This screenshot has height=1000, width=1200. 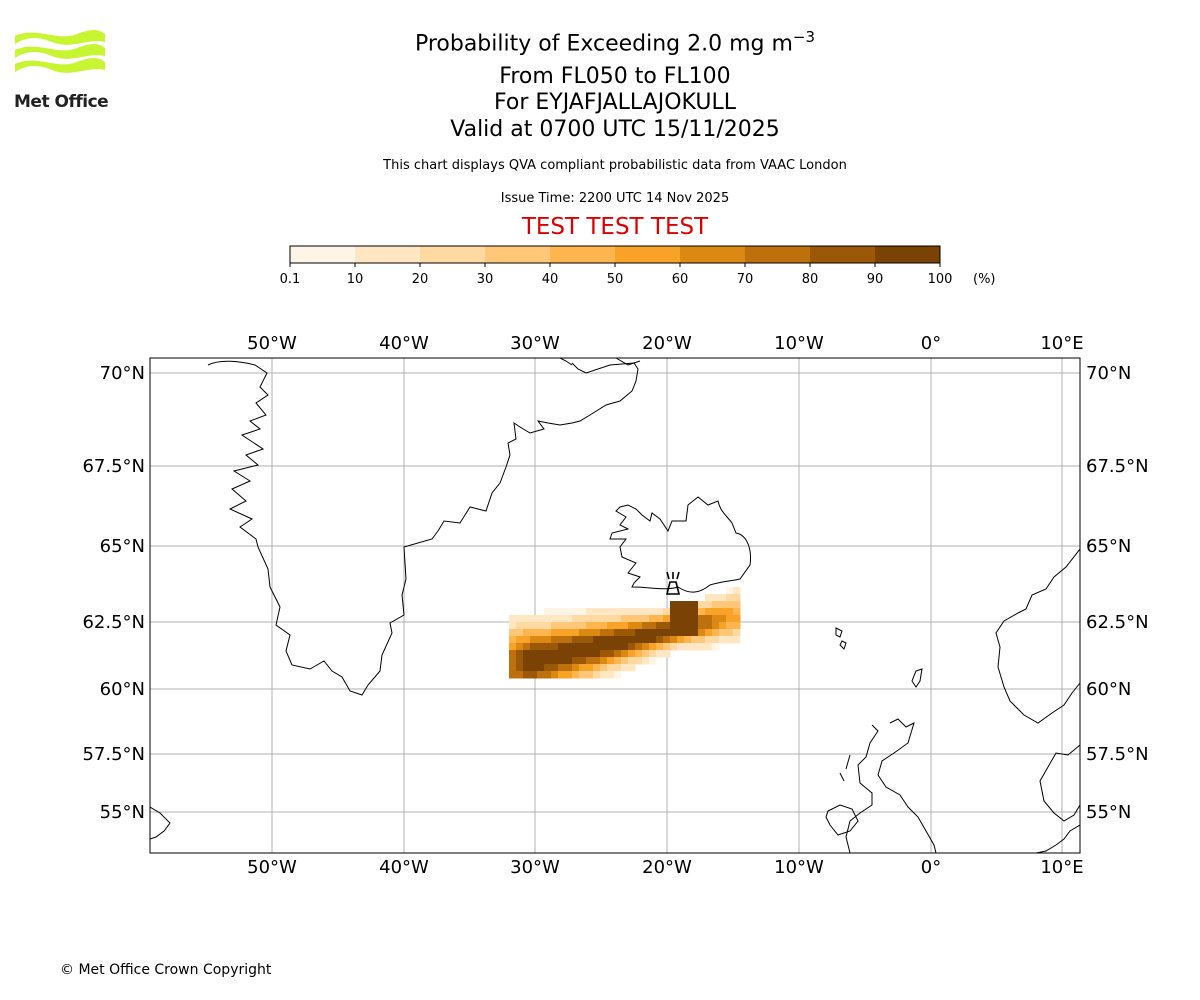 I want to click on test-banner: TEST TEST TEST, so click(x=615, y=227).